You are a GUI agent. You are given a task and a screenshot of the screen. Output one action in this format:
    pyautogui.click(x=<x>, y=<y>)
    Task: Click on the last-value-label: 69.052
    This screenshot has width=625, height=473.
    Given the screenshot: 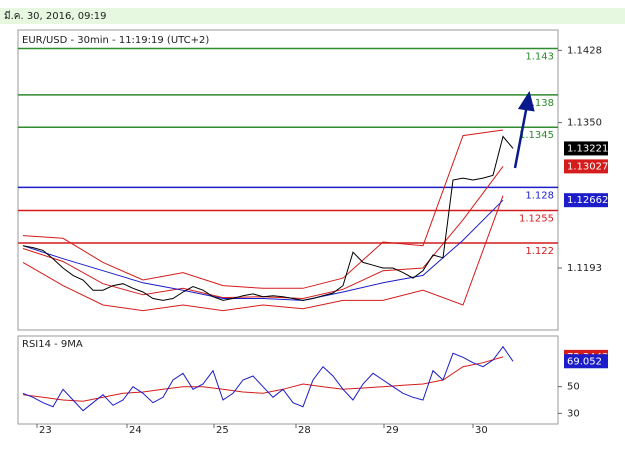 What is the action you would take?
    pyautogui.click(x=584, y=361)
    